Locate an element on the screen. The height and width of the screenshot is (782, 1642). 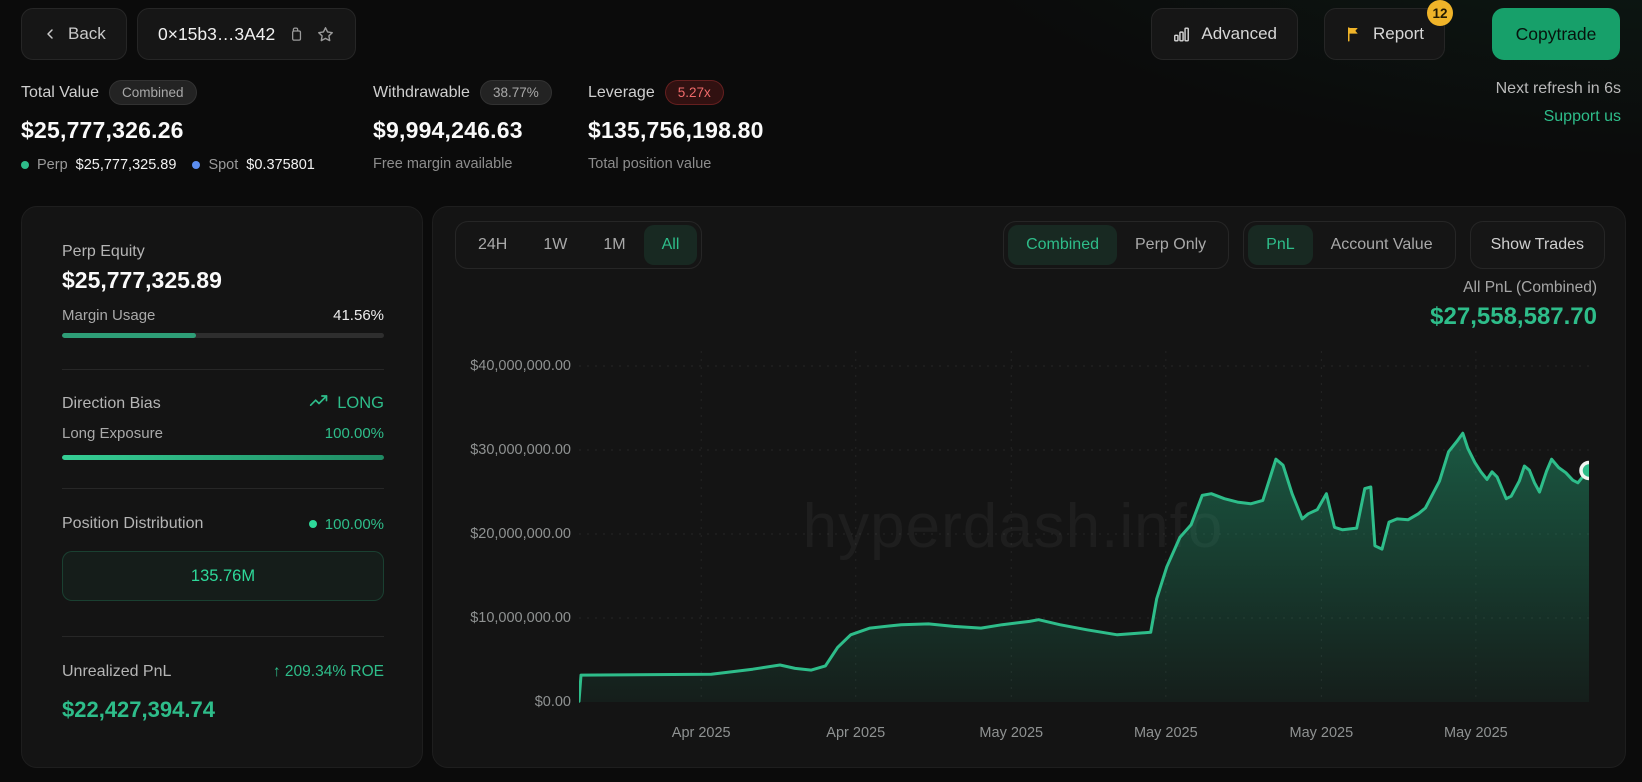
position-size-value: 135.76M is located at coordinates (223, 575).